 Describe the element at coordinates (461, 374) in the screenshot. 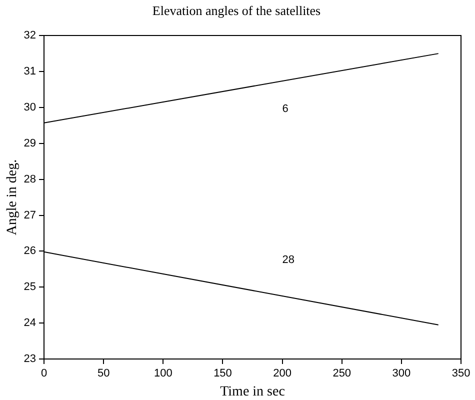

I see `x-tick-label: 350` at that location.